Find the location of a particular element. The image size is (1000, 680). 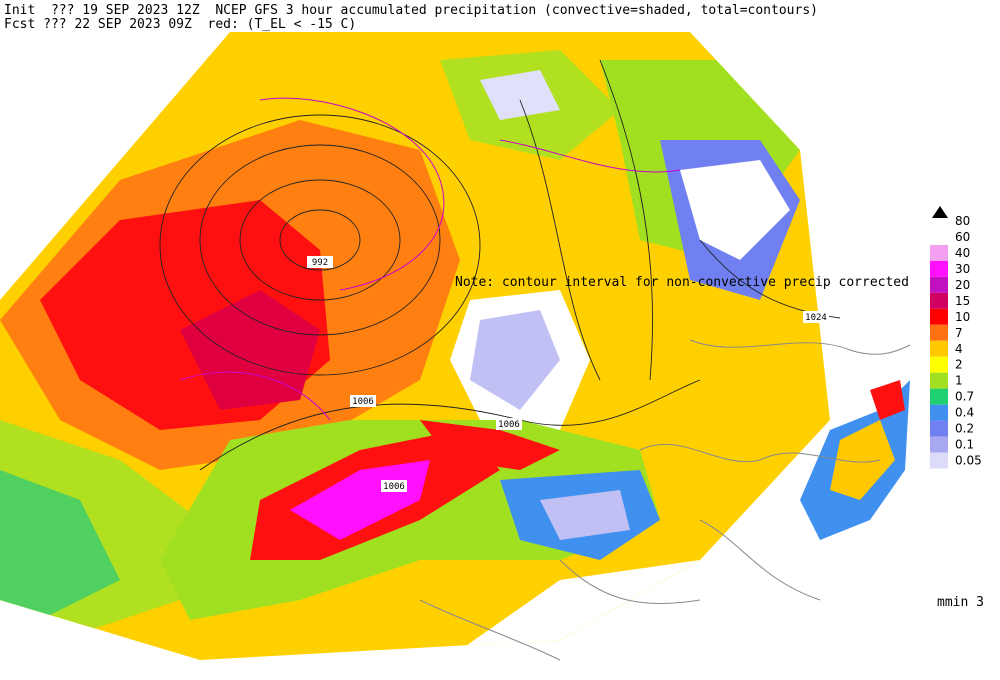

legend-label: 20 is located at coordinates (962, 285).